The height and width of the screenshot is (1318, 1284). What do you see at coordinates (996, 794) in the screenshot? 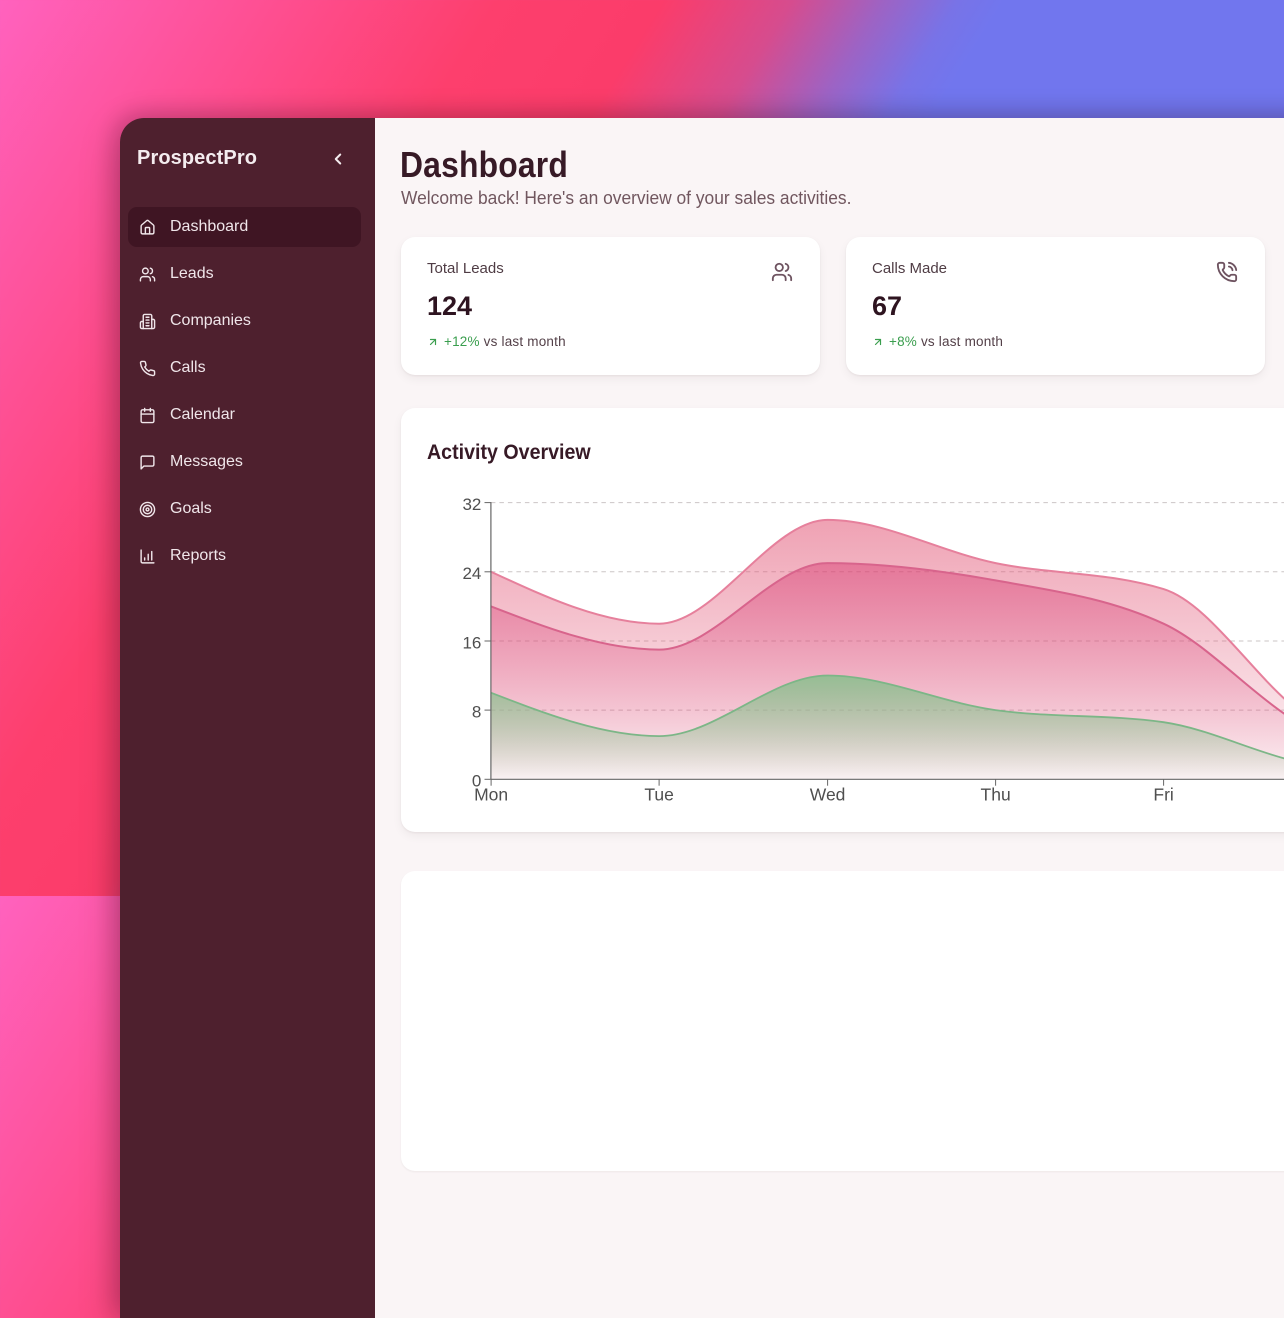
I see `svg-text: Thu` at bounding box center [996, 794].